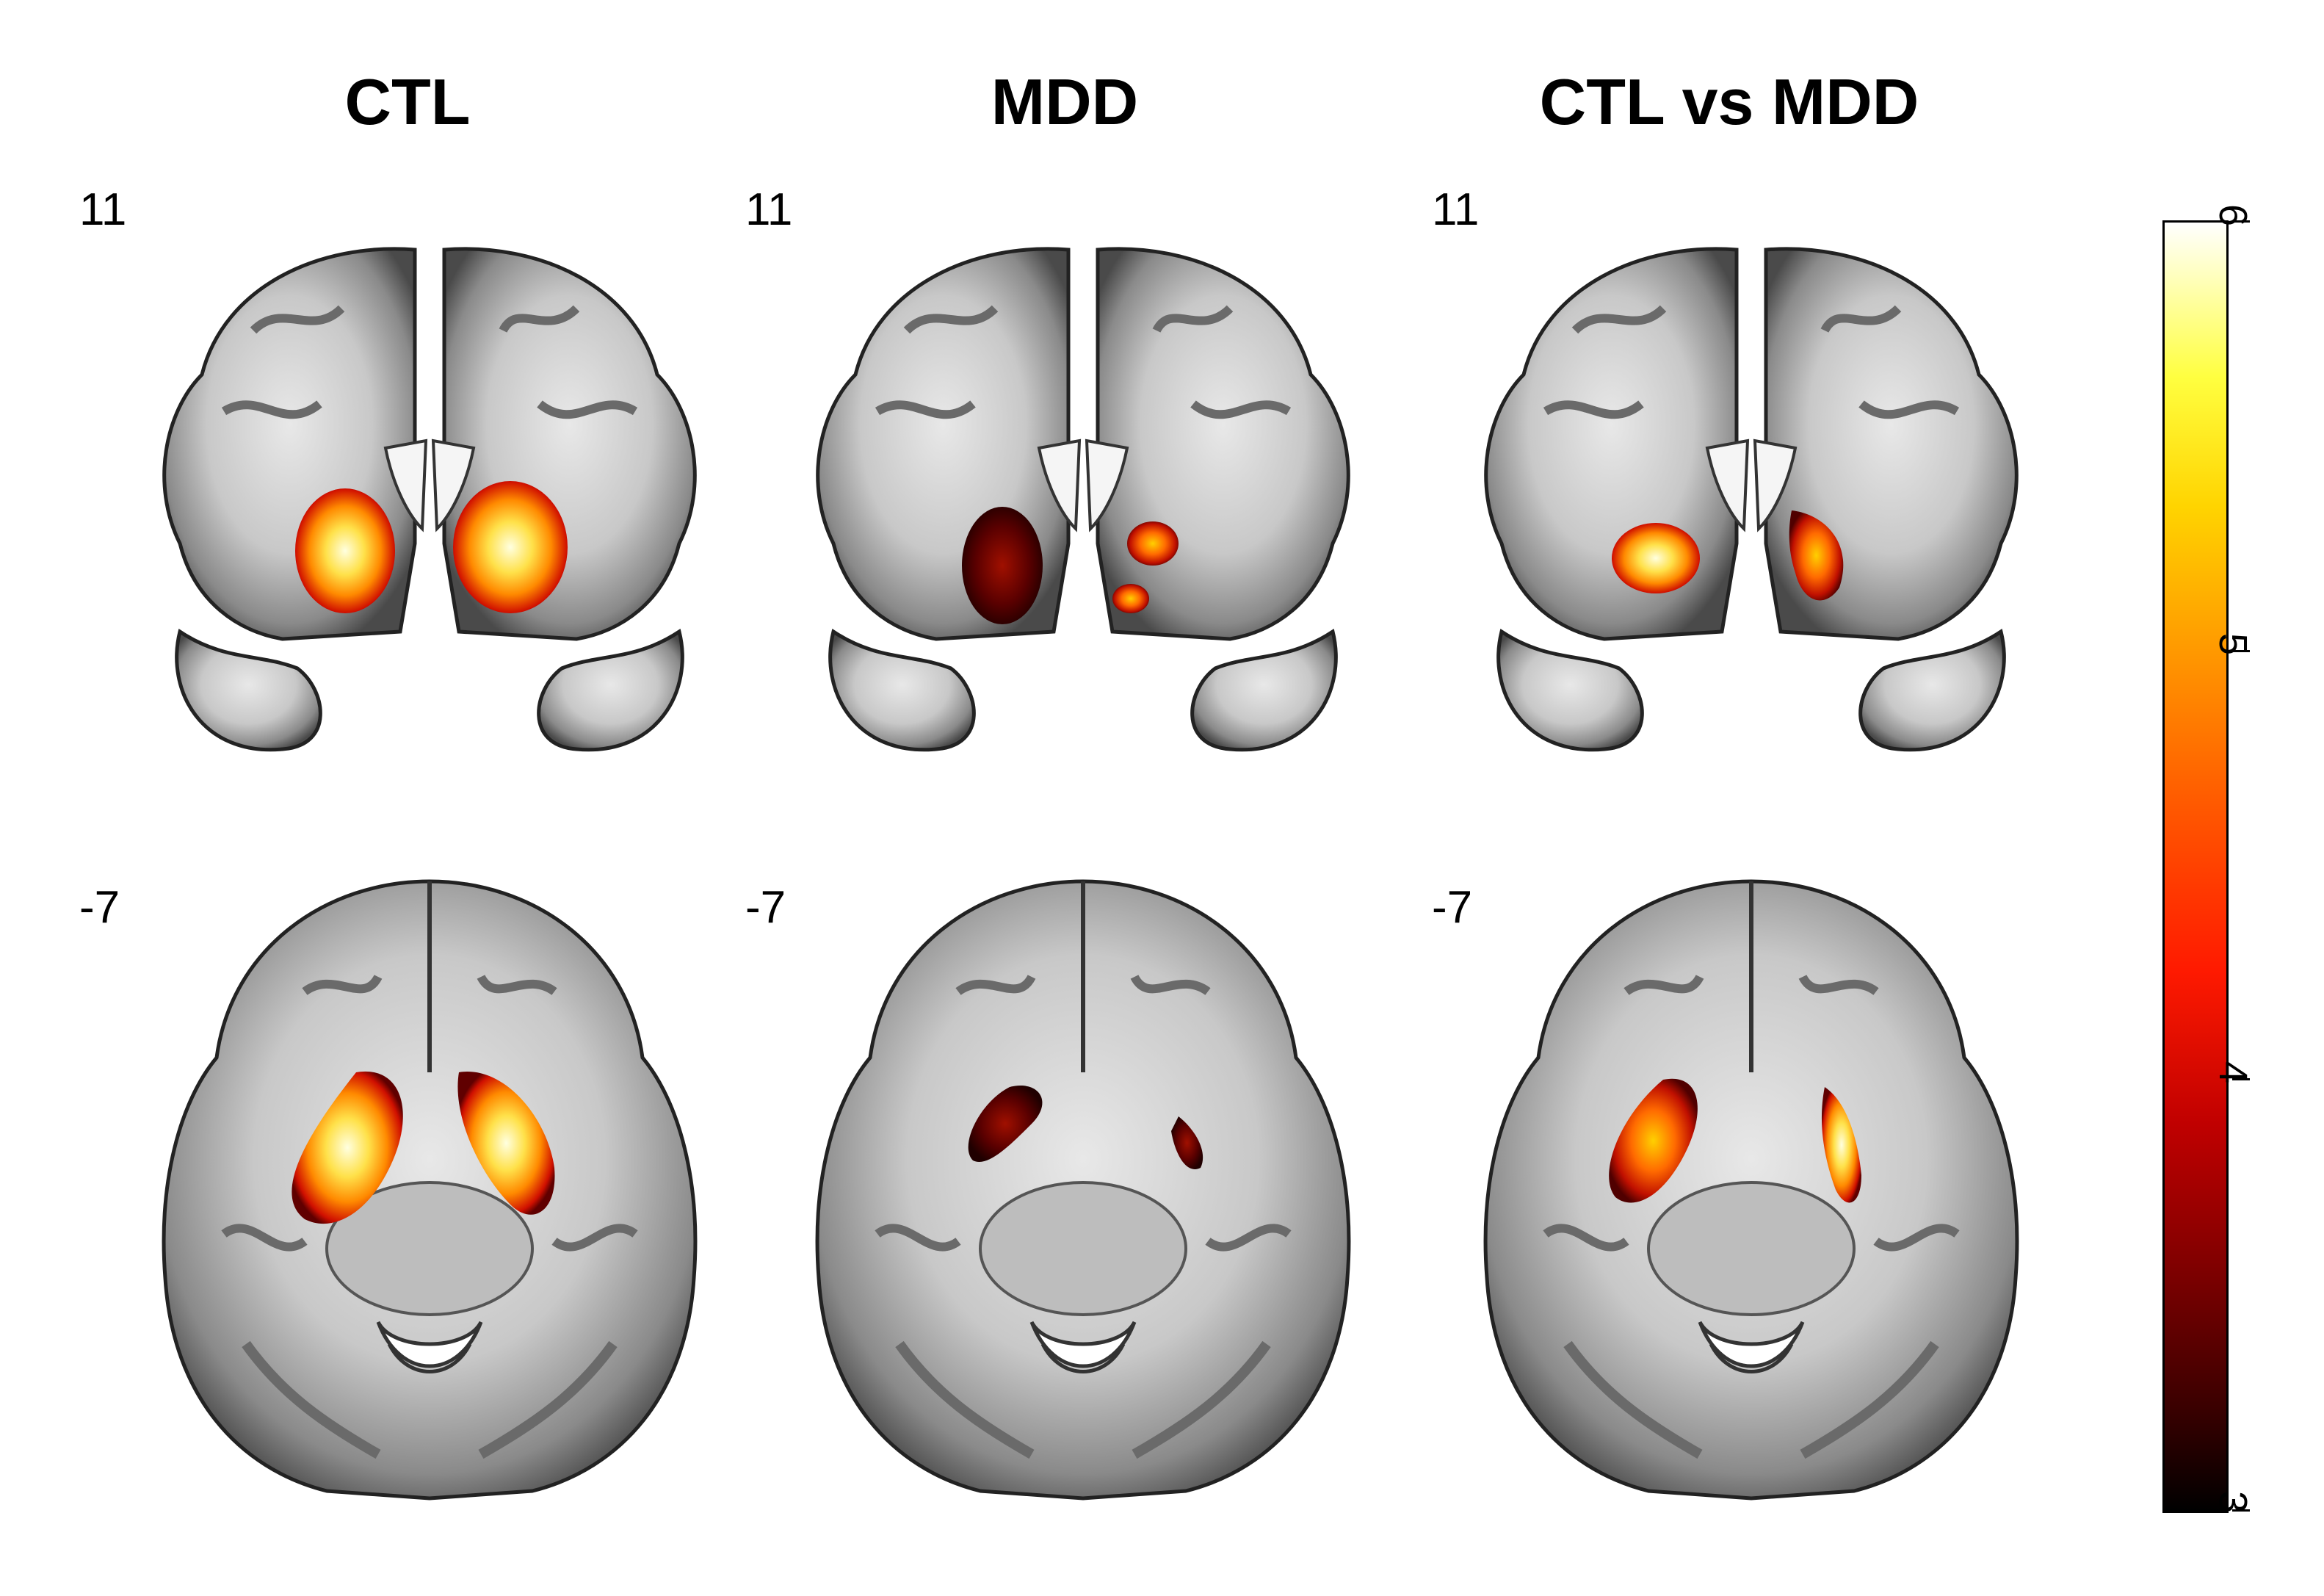 This screenshot has width=2324, height=1596. Describe the element at coordinates (99, 907) in the screenshot. I see `slice-label-axial-ctl: -7` at that location.